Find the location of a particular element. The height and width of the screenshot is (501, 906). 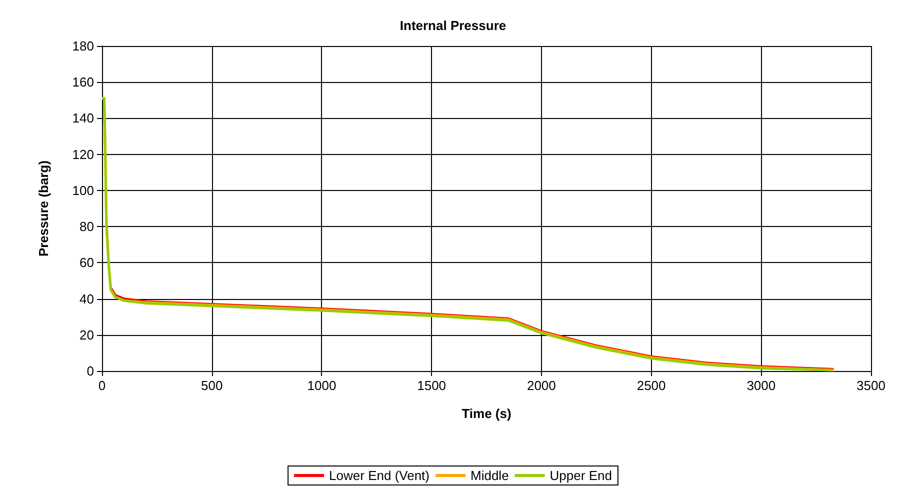

y-tick-label: 80 is located at coordinates (87, 226).